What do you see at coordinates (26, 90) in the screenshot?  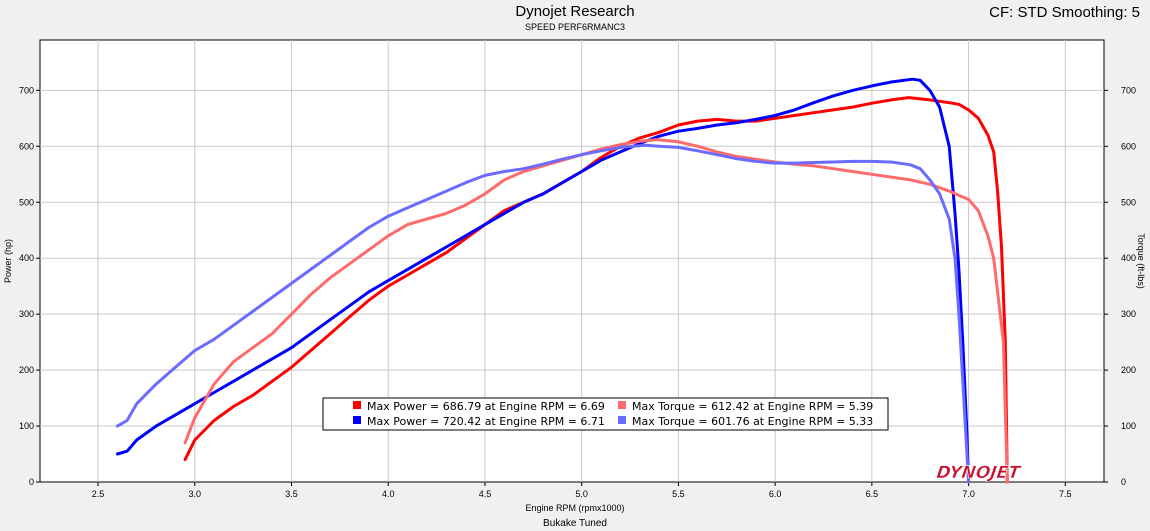 I see `y-tick-label-left-7: 700` at bounding box center [26, 90].